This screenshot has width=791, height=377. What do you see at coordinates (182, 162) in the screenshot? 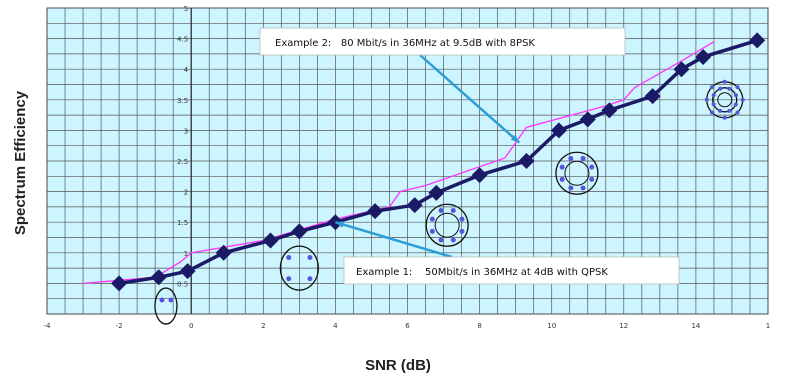
I see `y-tick-label: 2.5` at bounding box center [182, 162].